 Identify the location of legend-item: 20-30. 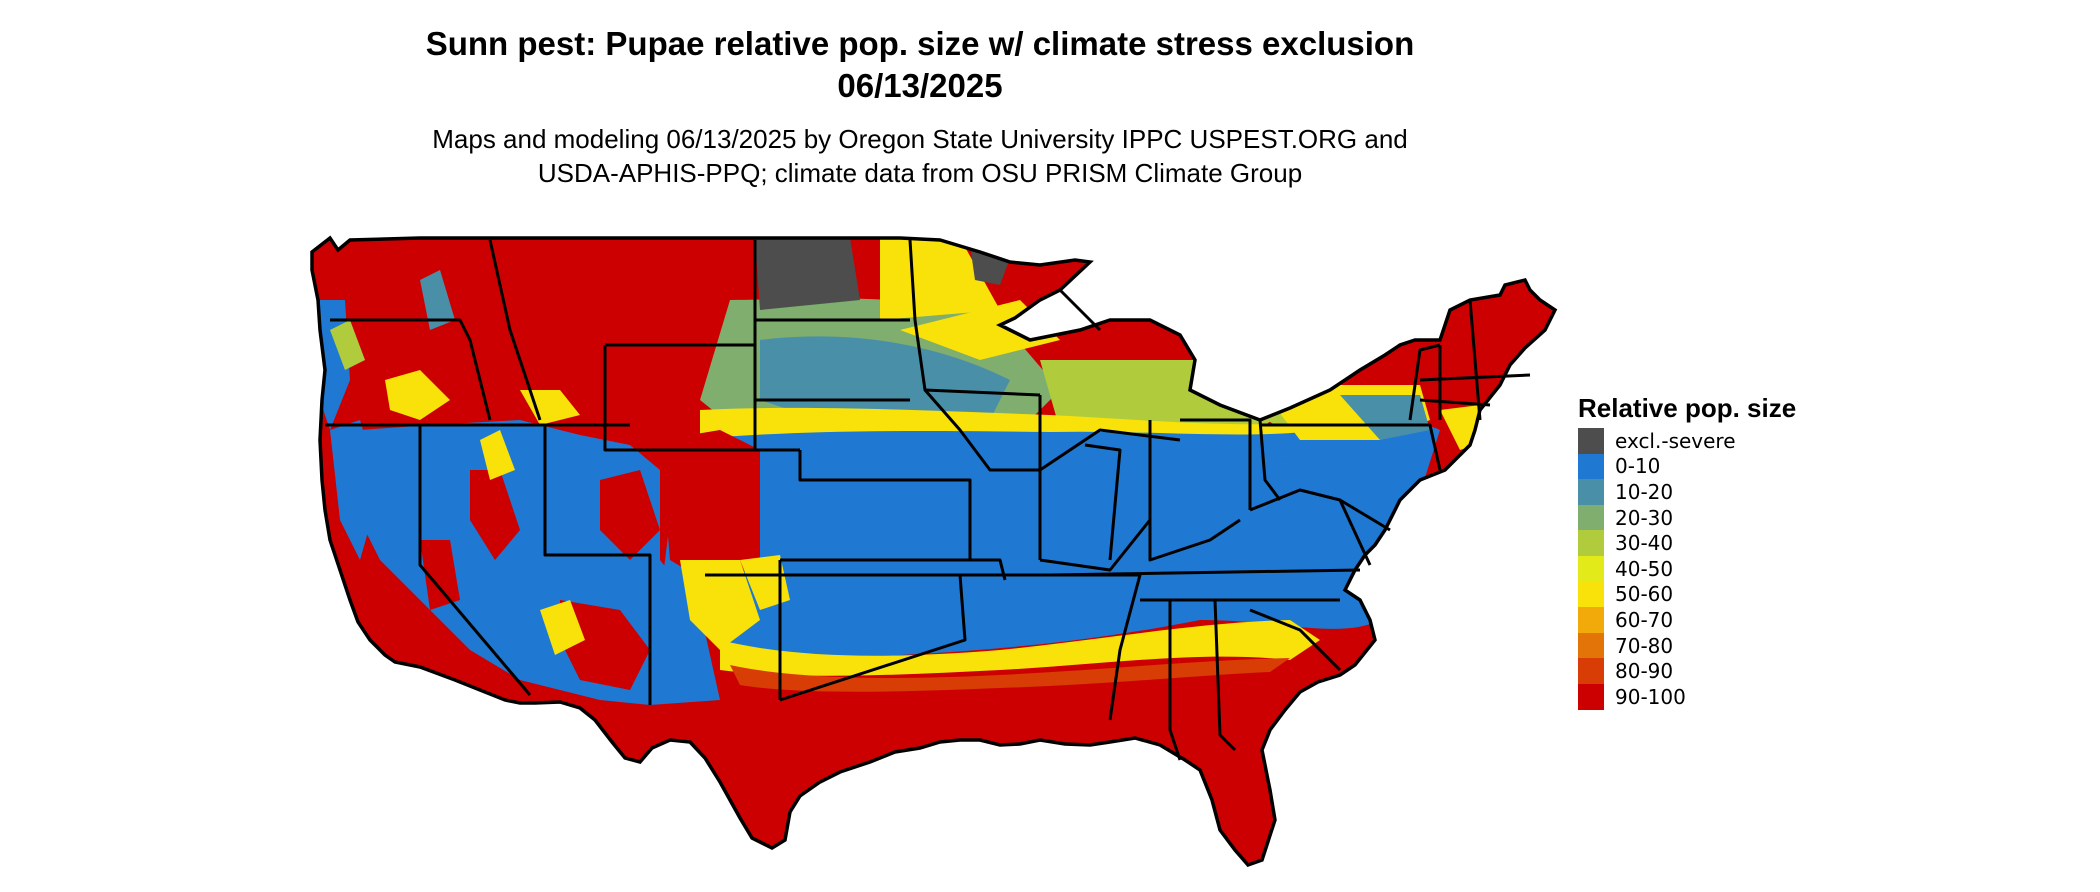
(1687, 517).